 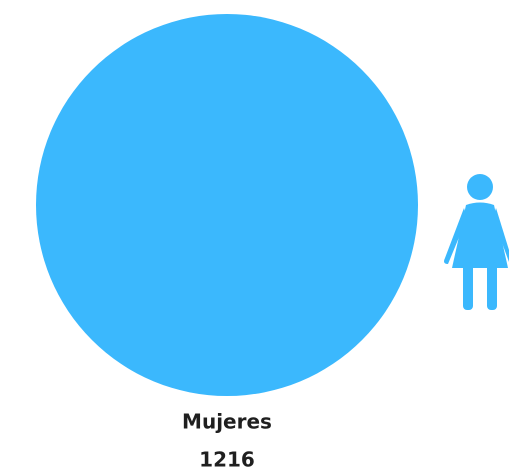 What do you see at coordinates (501, 235) in the screenshot?
I see `icon-arm-right` at bounding box center [501, 235].